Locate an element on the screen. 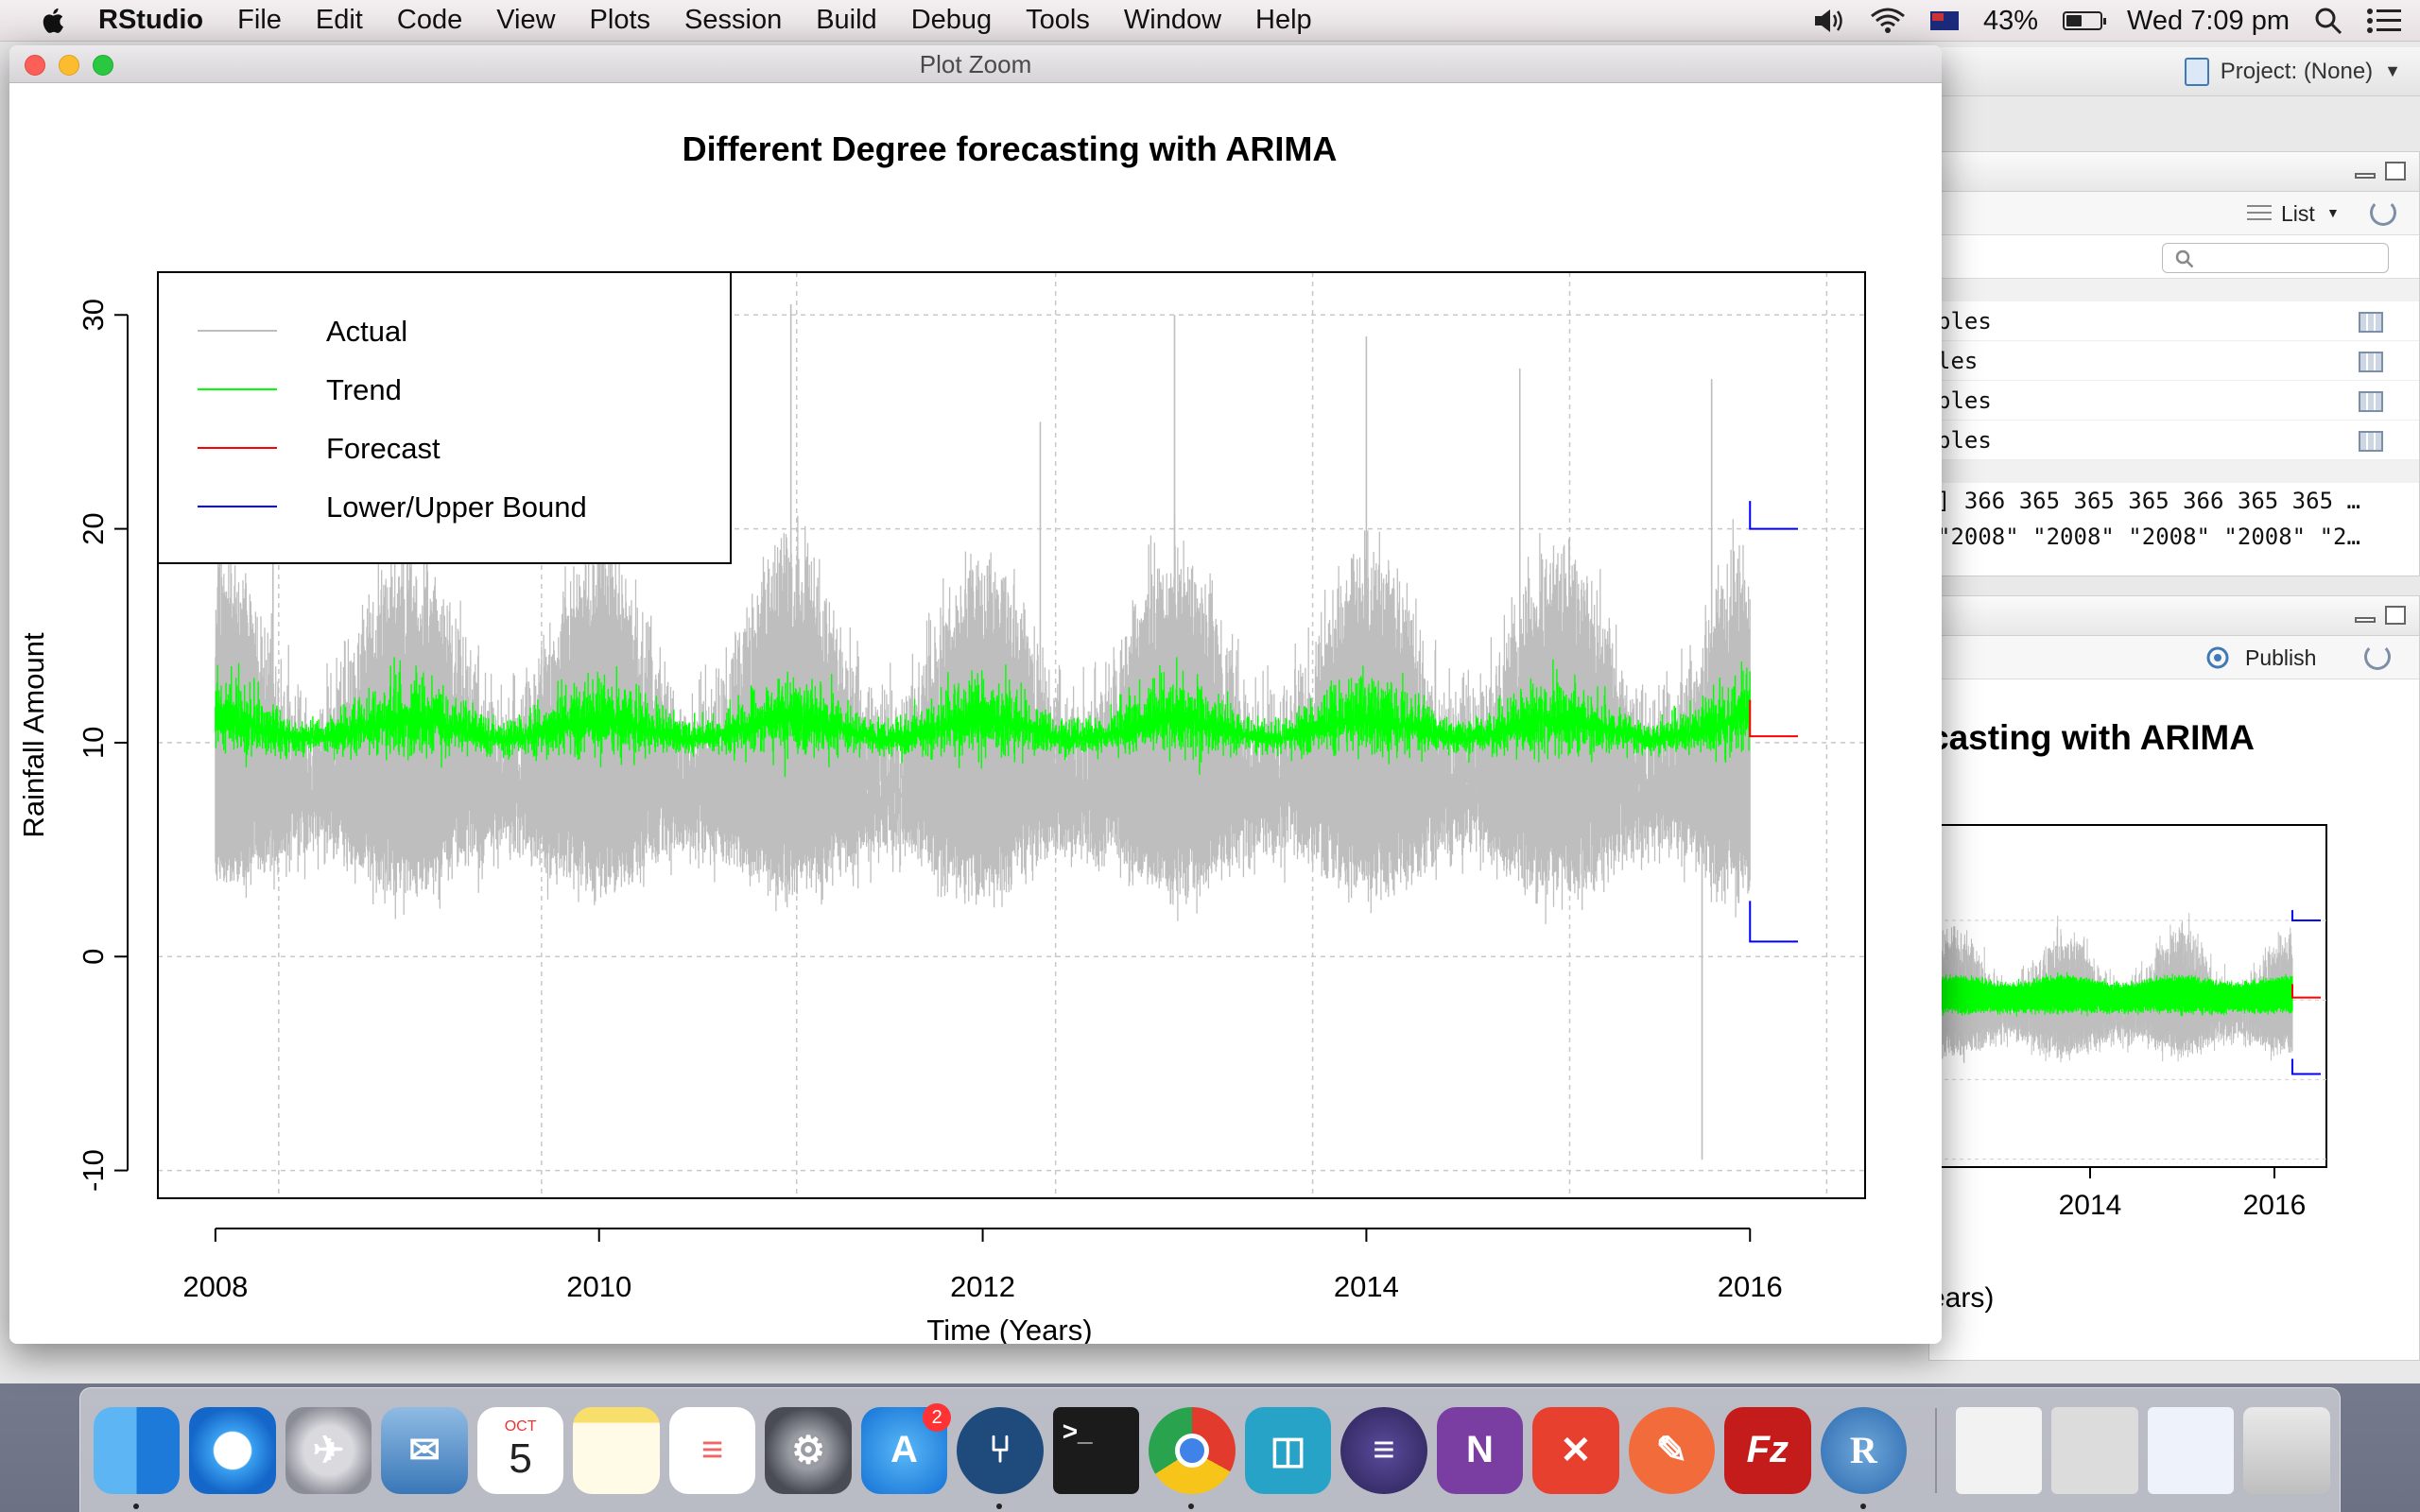  plot-preview-series is located at coordinates (2127, 1035).